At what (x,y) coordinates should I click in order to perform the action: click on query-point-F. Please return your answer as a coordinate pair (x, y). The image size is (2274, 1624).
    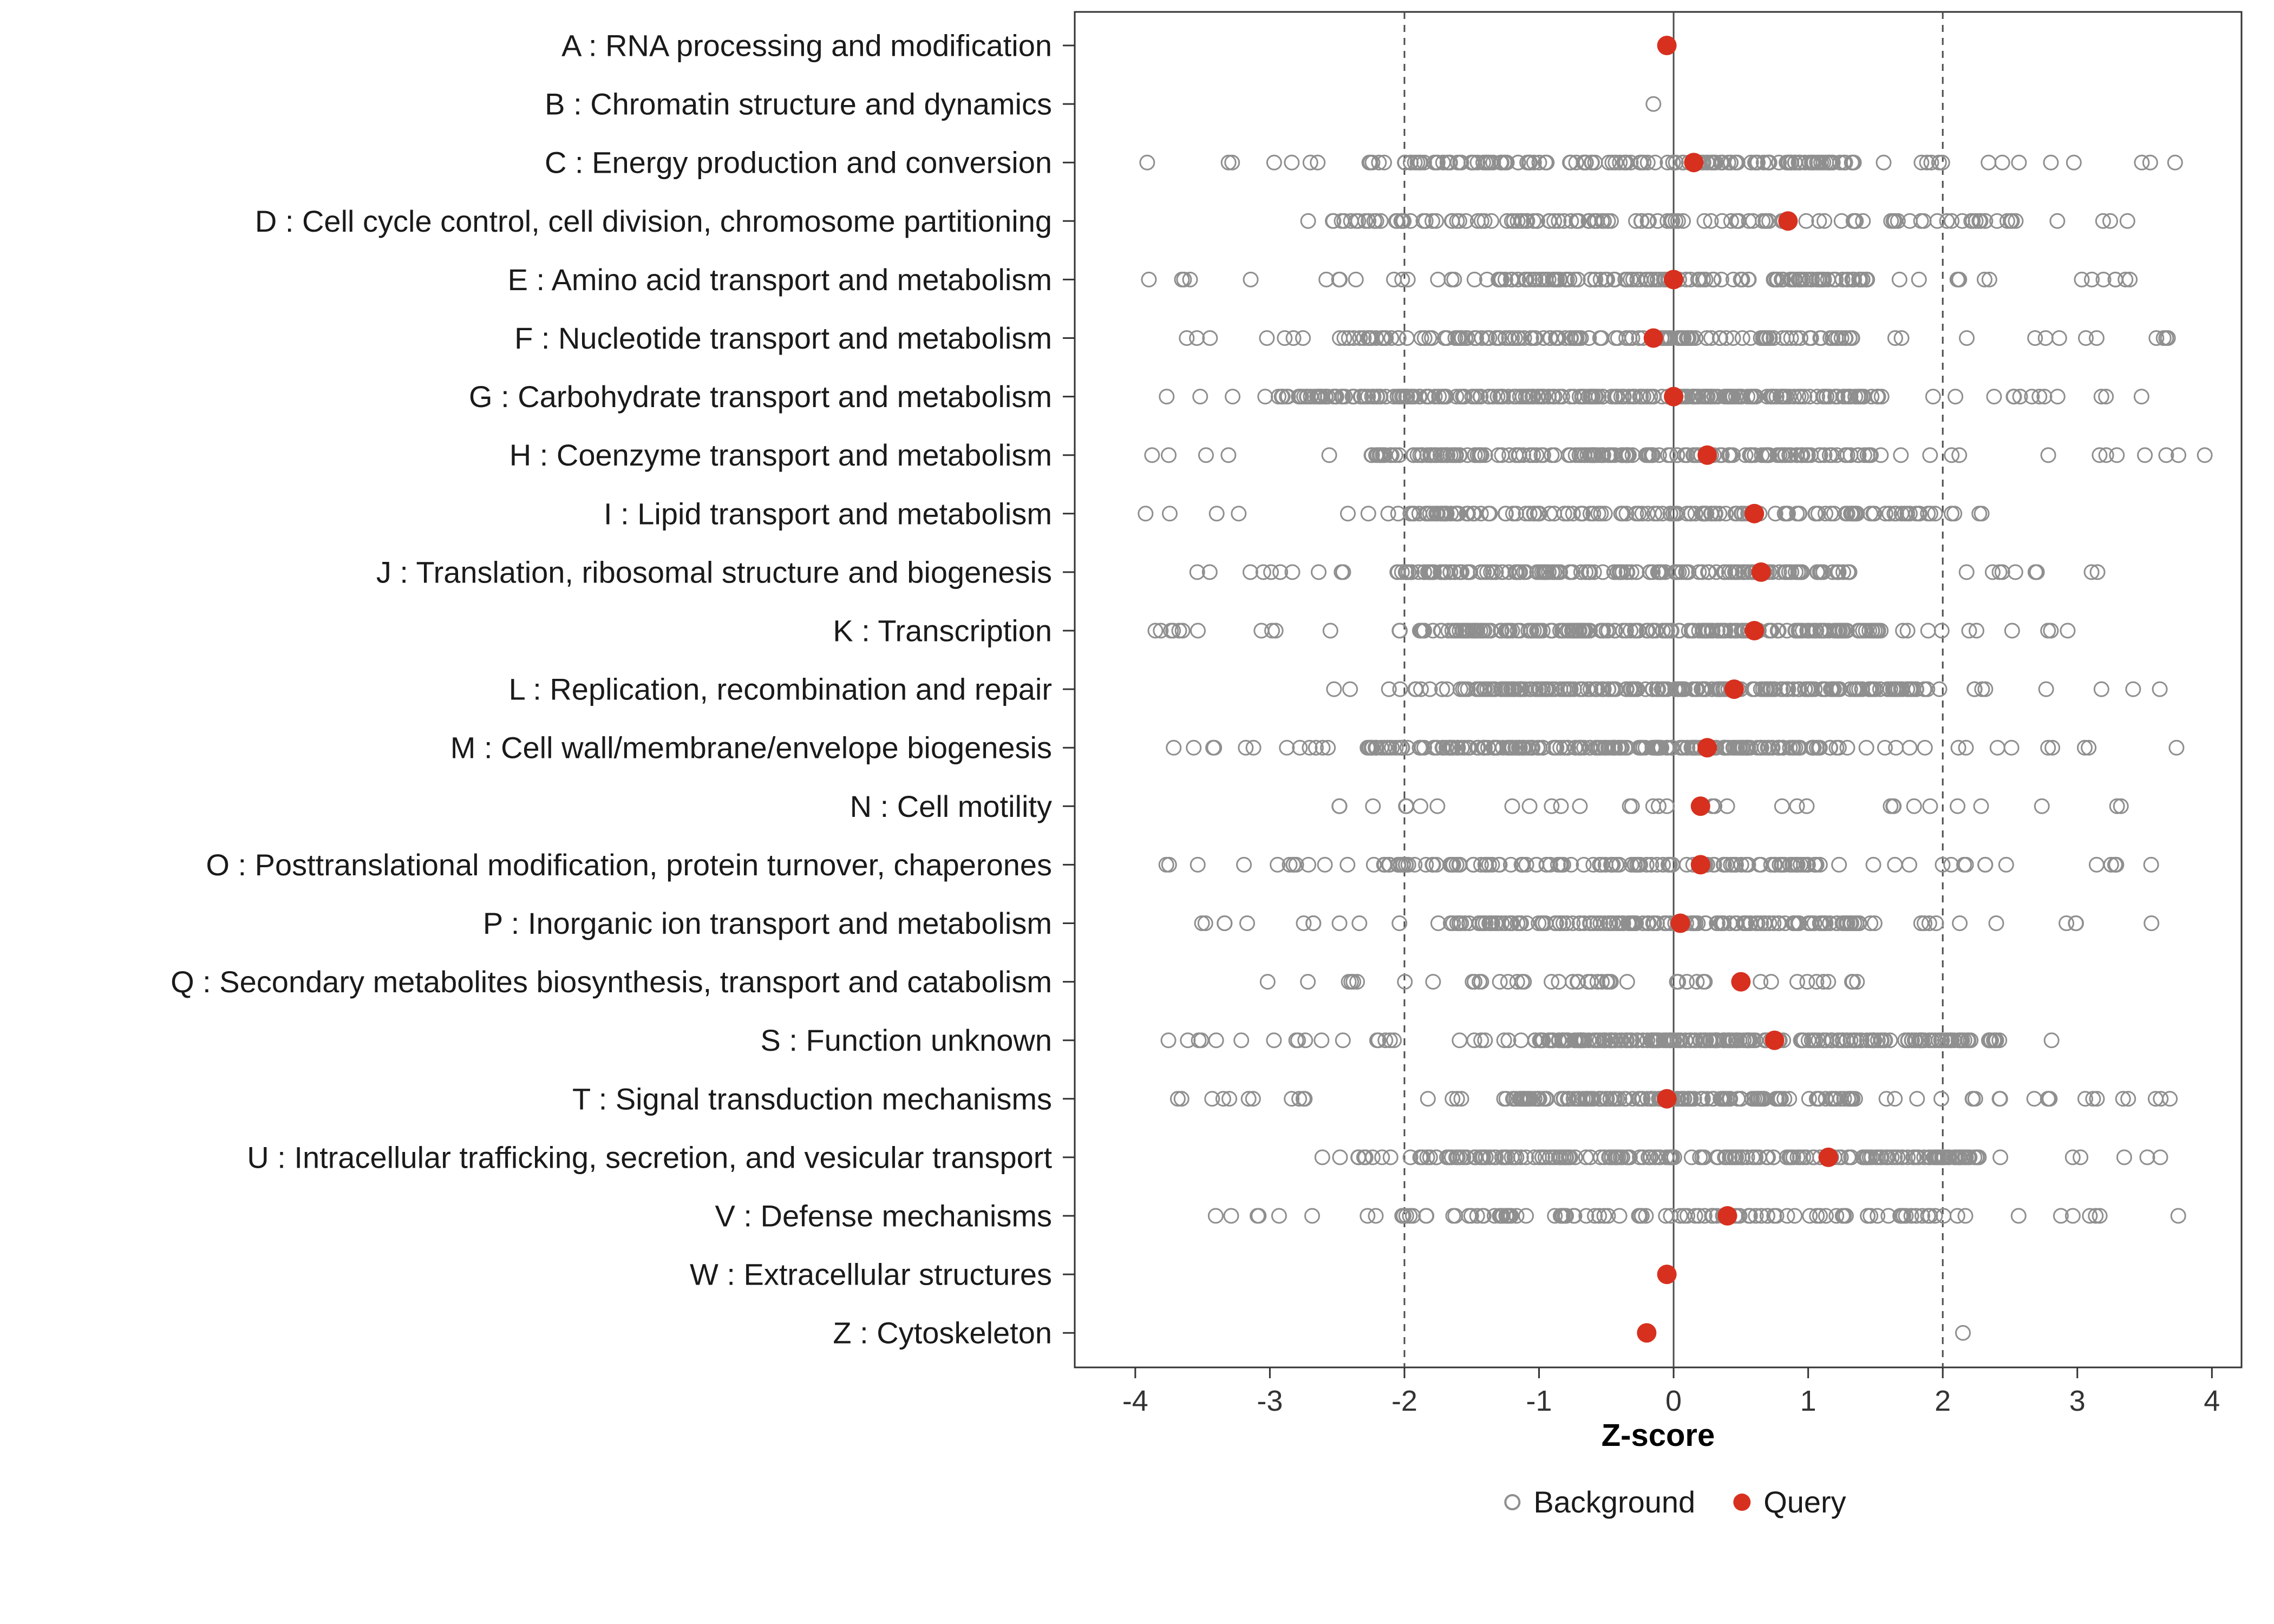
    Looking at the image, I should click on (1653, 338).